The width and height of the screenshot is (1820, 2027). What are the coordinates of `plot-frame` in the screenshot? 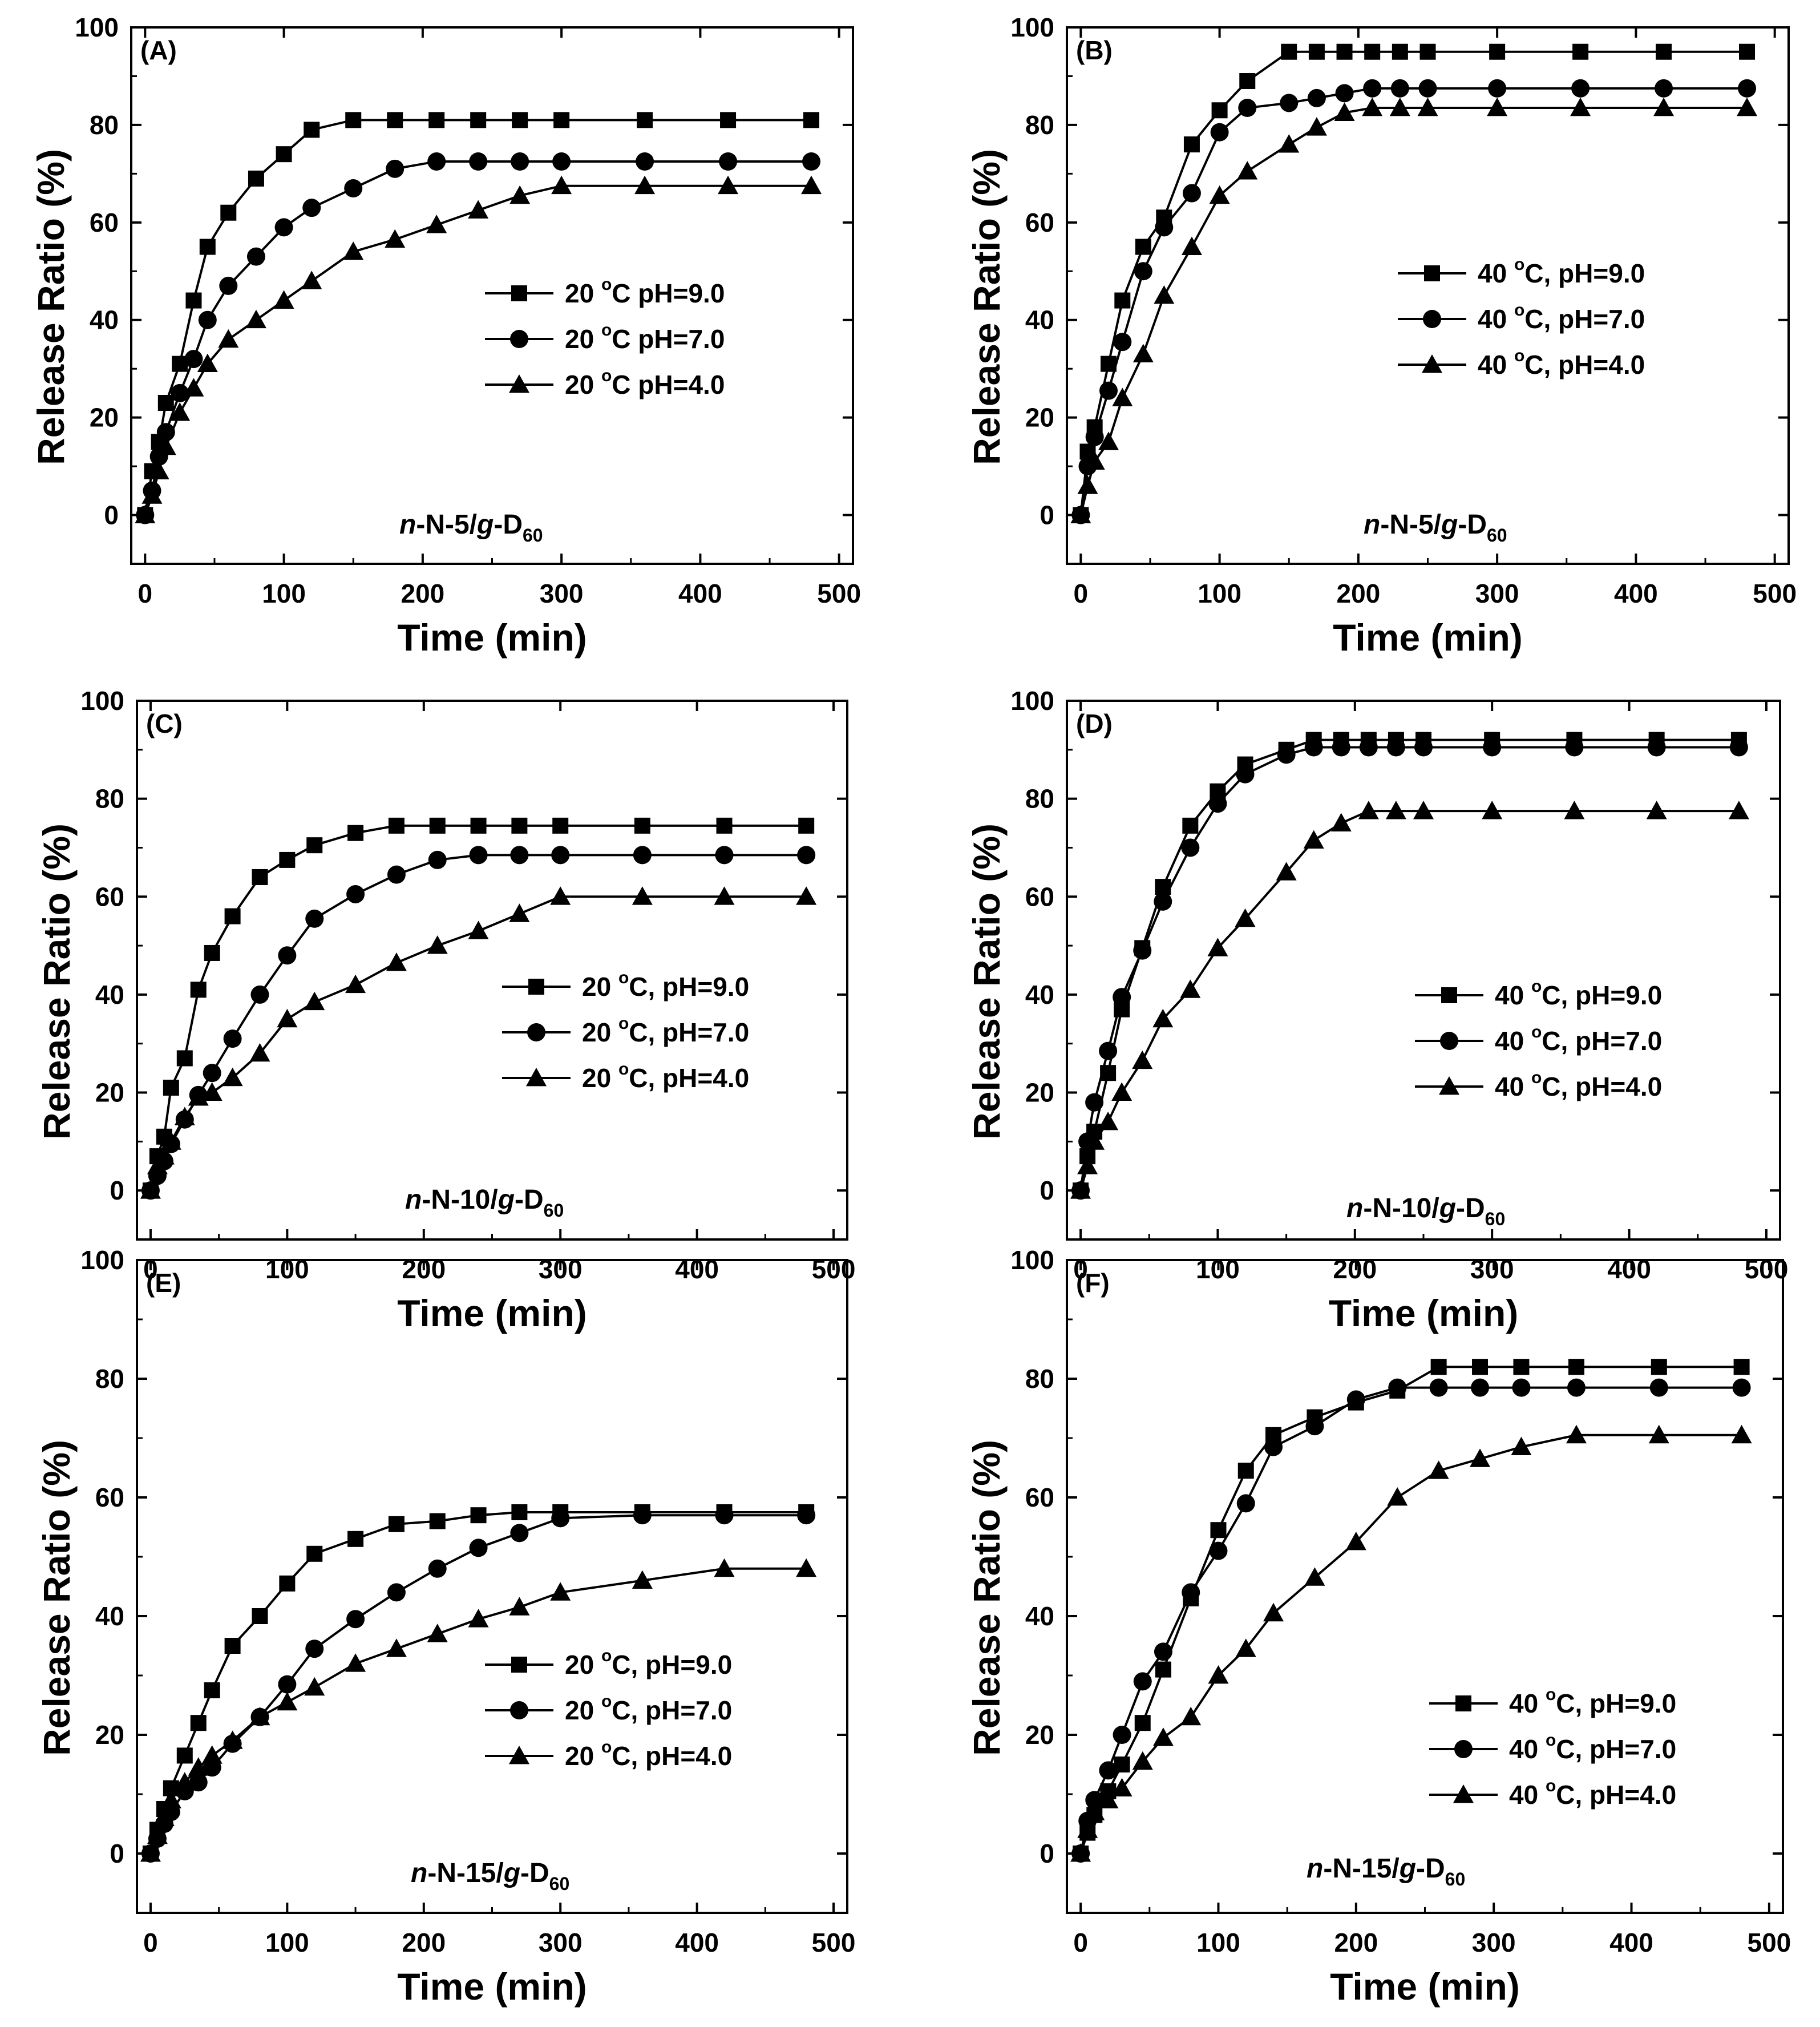 It's located at (492, 970).